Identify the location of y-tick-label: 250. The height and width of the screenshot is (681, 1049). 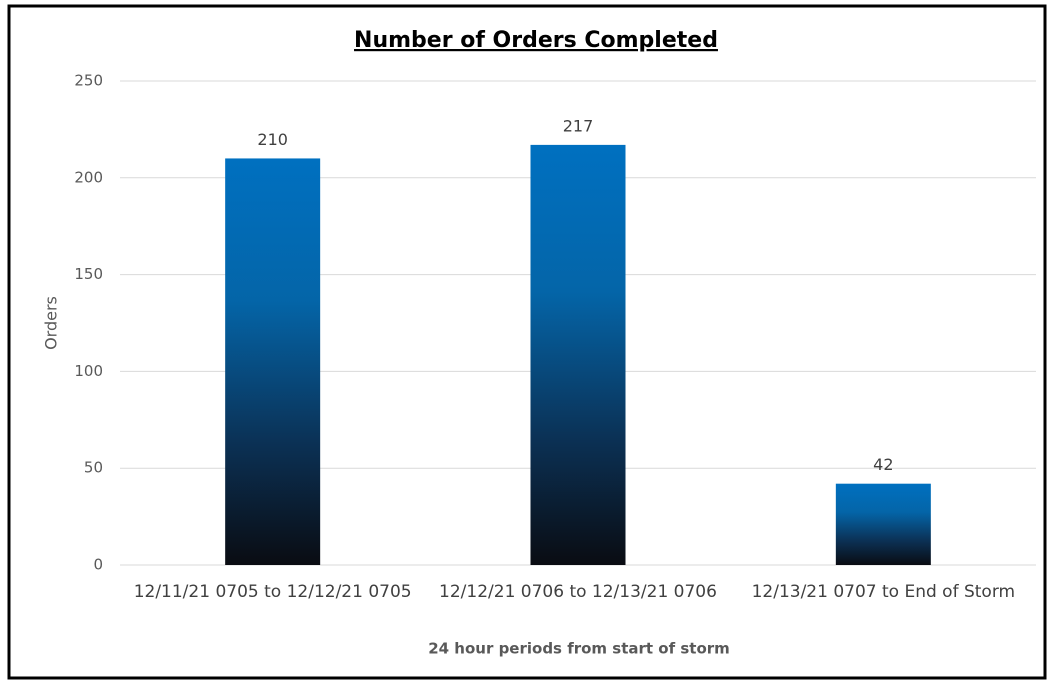
(88, 81).